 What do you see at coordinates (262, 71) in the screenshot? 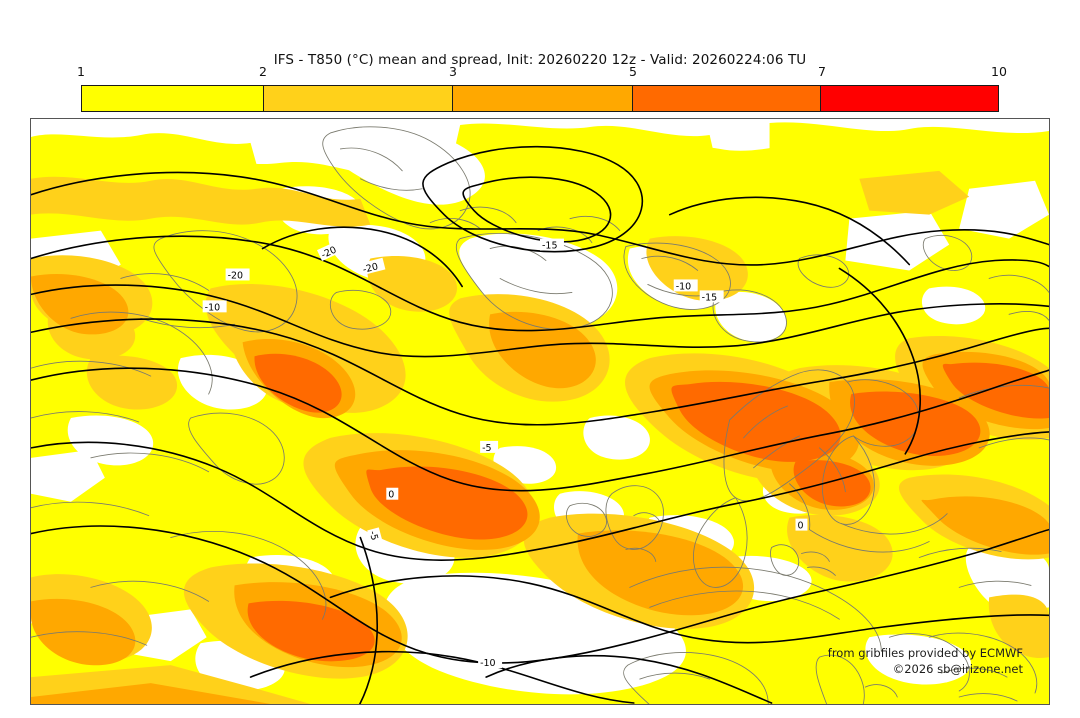
I see `colorbar-tick-2: 2` at bounding box center [262, 71].